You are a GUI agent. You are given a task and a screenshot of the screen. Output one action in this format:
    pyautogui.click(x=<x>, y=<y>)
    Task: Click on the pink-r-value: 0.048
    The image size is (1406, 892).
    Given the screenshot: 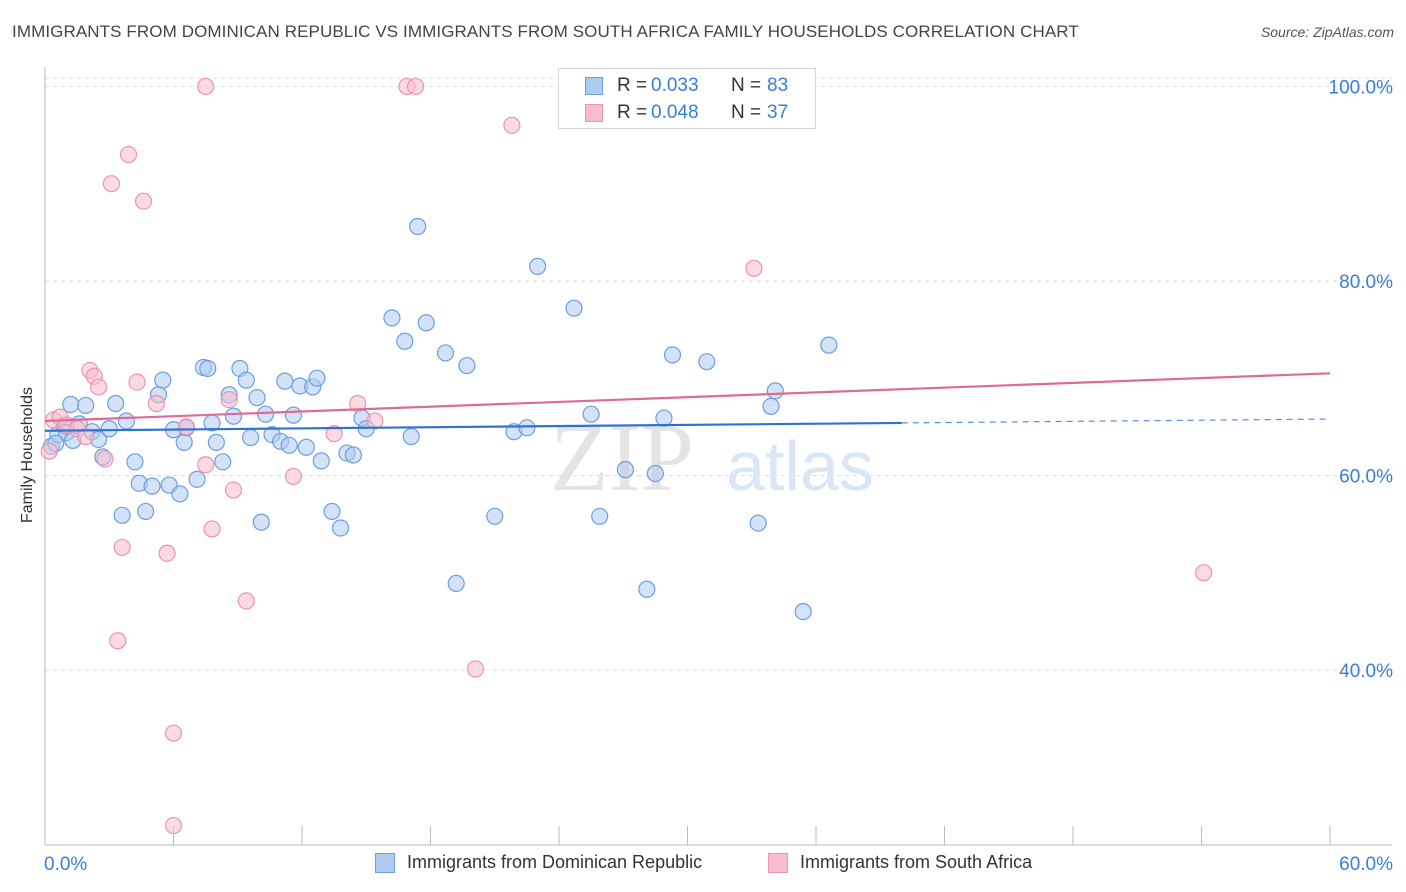 What is the action you would take?
    pyautogui.click(x=675, y=112)
    